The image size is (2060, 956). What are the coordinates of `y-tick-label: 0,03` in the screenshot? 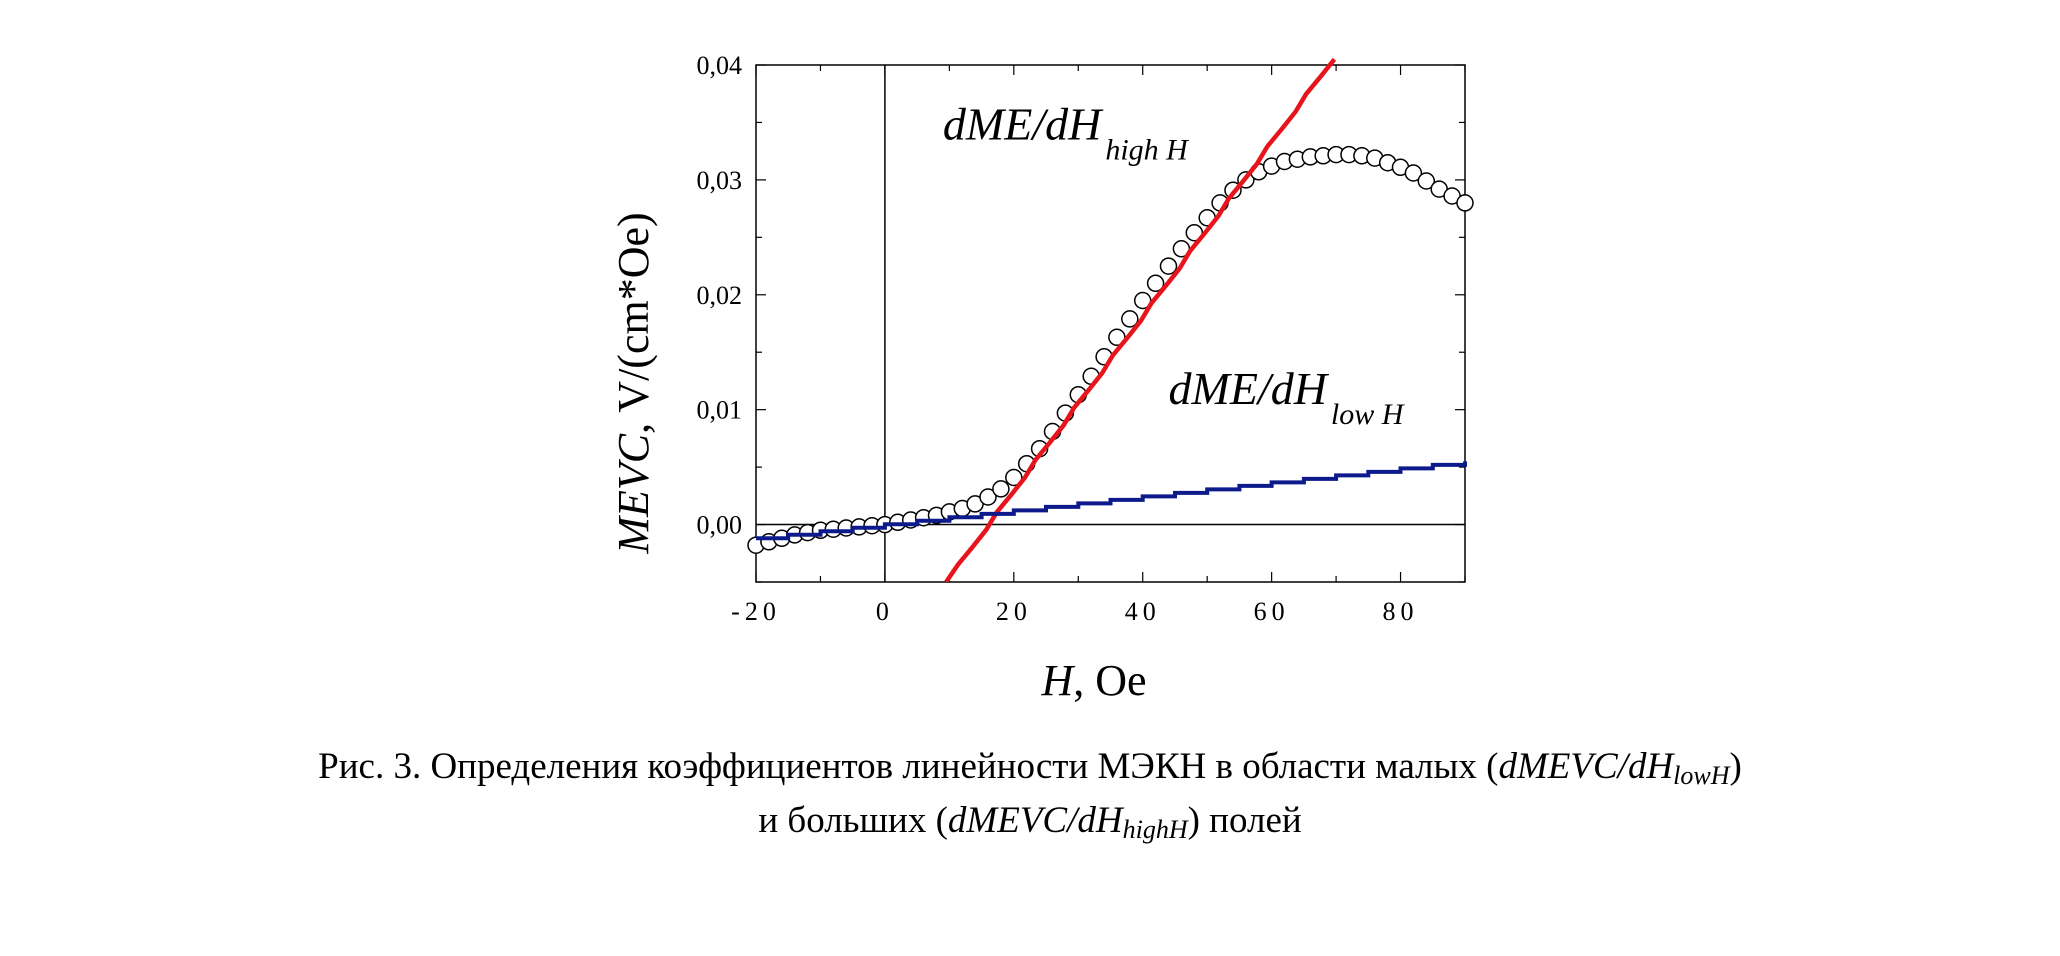 It's located at (720, 180).